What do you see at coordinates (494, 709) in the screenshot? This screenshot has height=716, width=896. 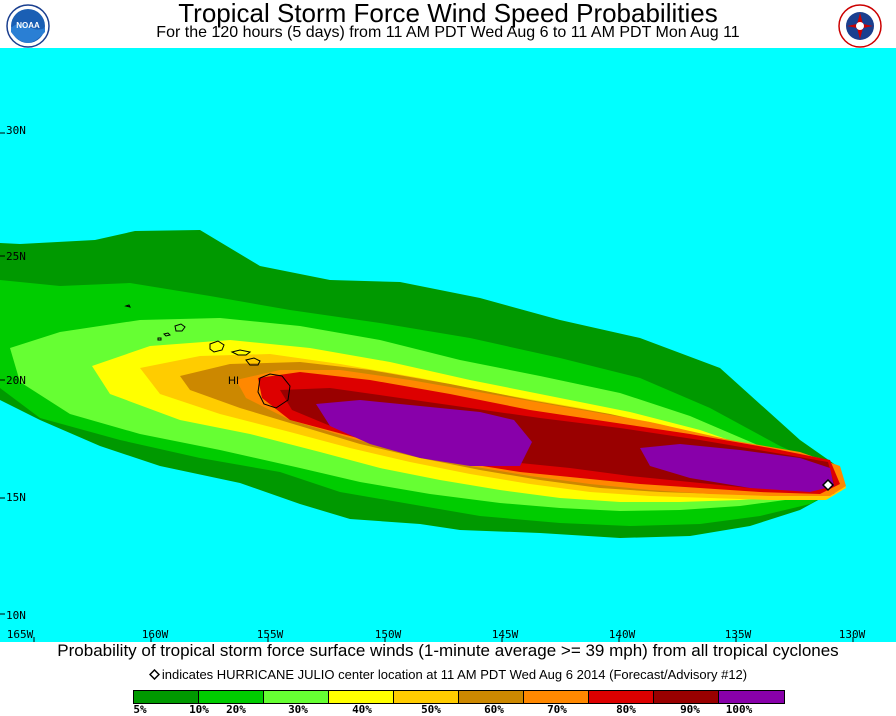 I see `legend-label: 60%` at bounding box center [494, 709].